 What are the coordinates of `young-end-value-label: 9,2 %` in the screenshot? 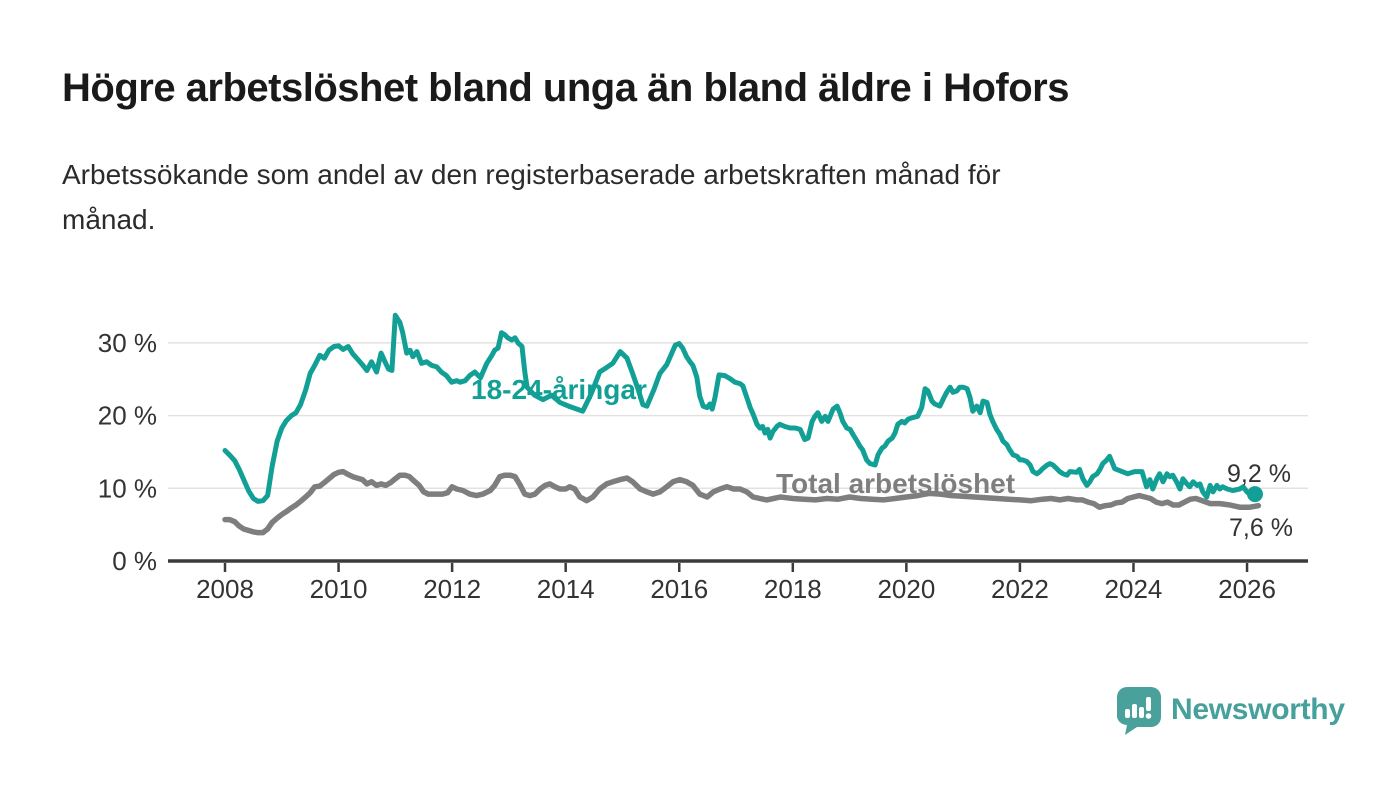 It's located at (1259, 474).